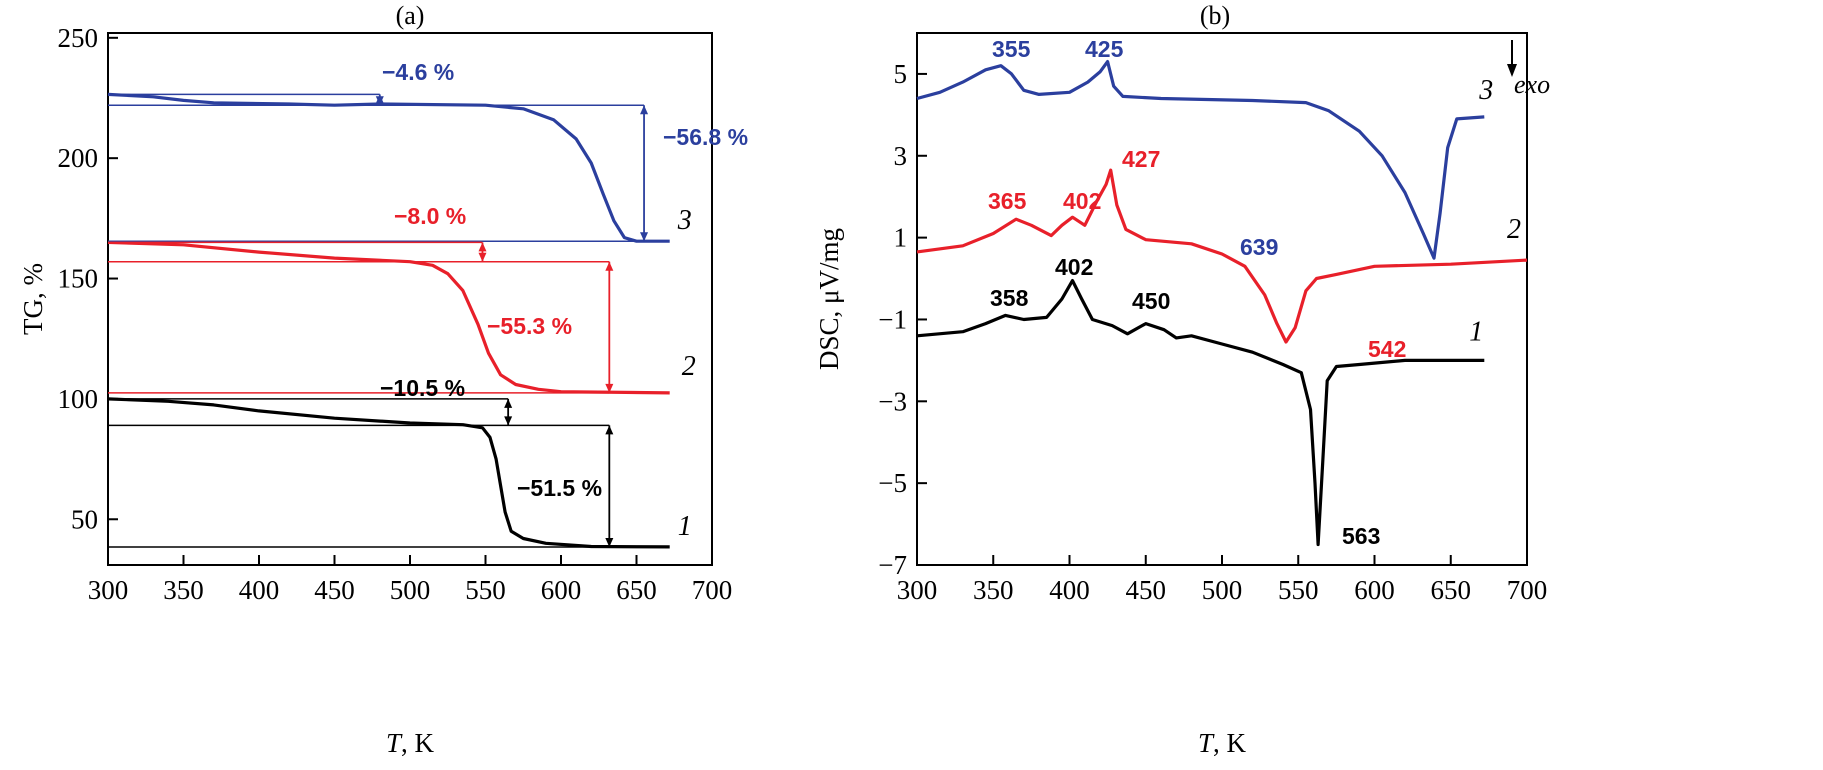 The width and height of the screenshot is (1823, 770). What do you see at coordinates (1141, 159) in the screenshot?
I see `chart-b-peak-label: 427` at bounding box center [1141, 159].